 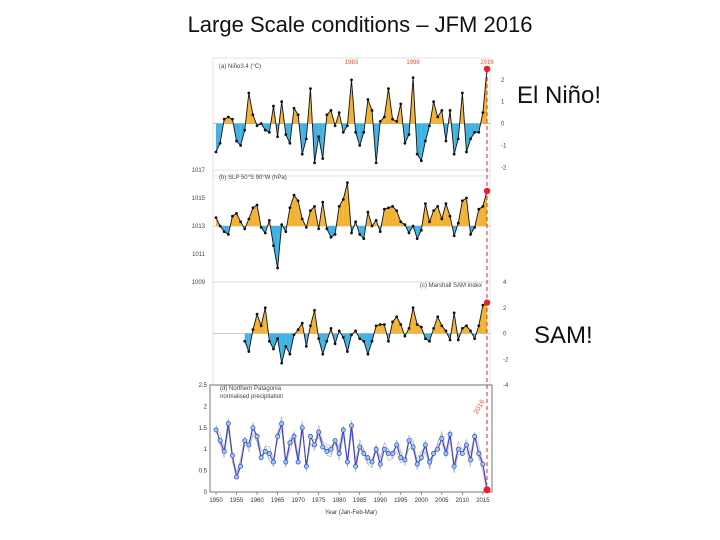 What do you see at coordinates (463, 501) in the screenshot?
I see `x-tick-label: 2010` at bounding box center [463, 501].